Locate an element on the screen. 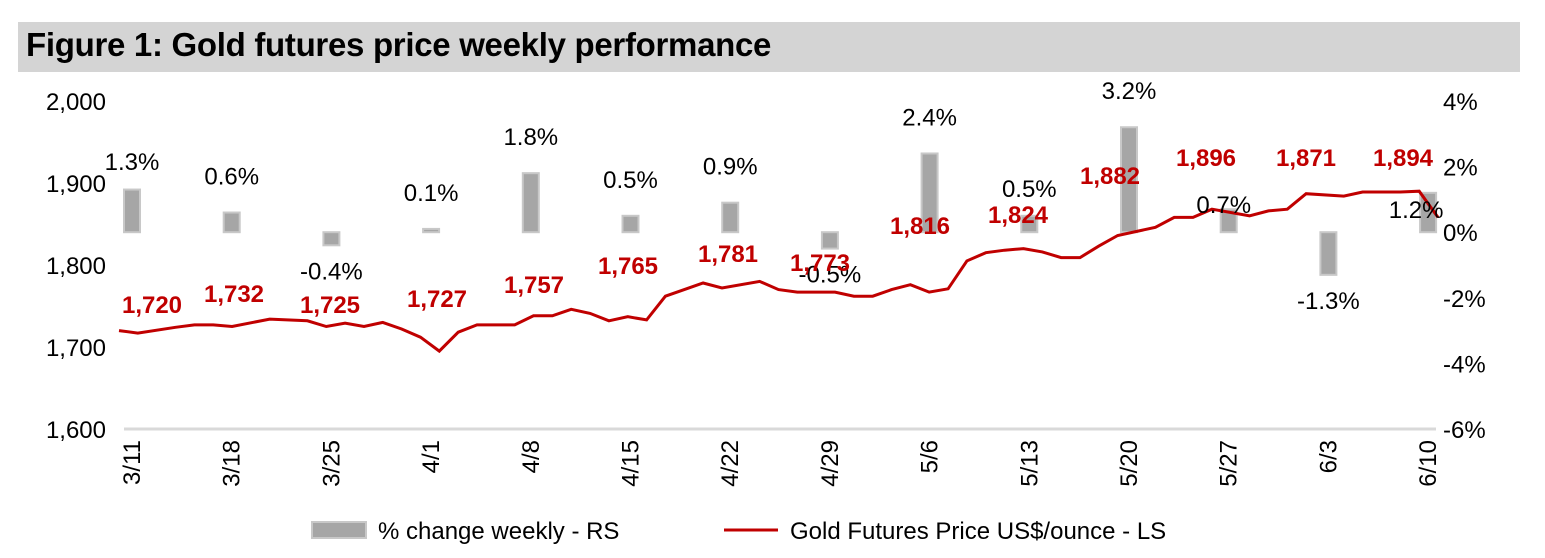 The width and height of the screenshot is (1545, 558). x-axis-tick-label: 4/8 is located at coordinates (531, 456).